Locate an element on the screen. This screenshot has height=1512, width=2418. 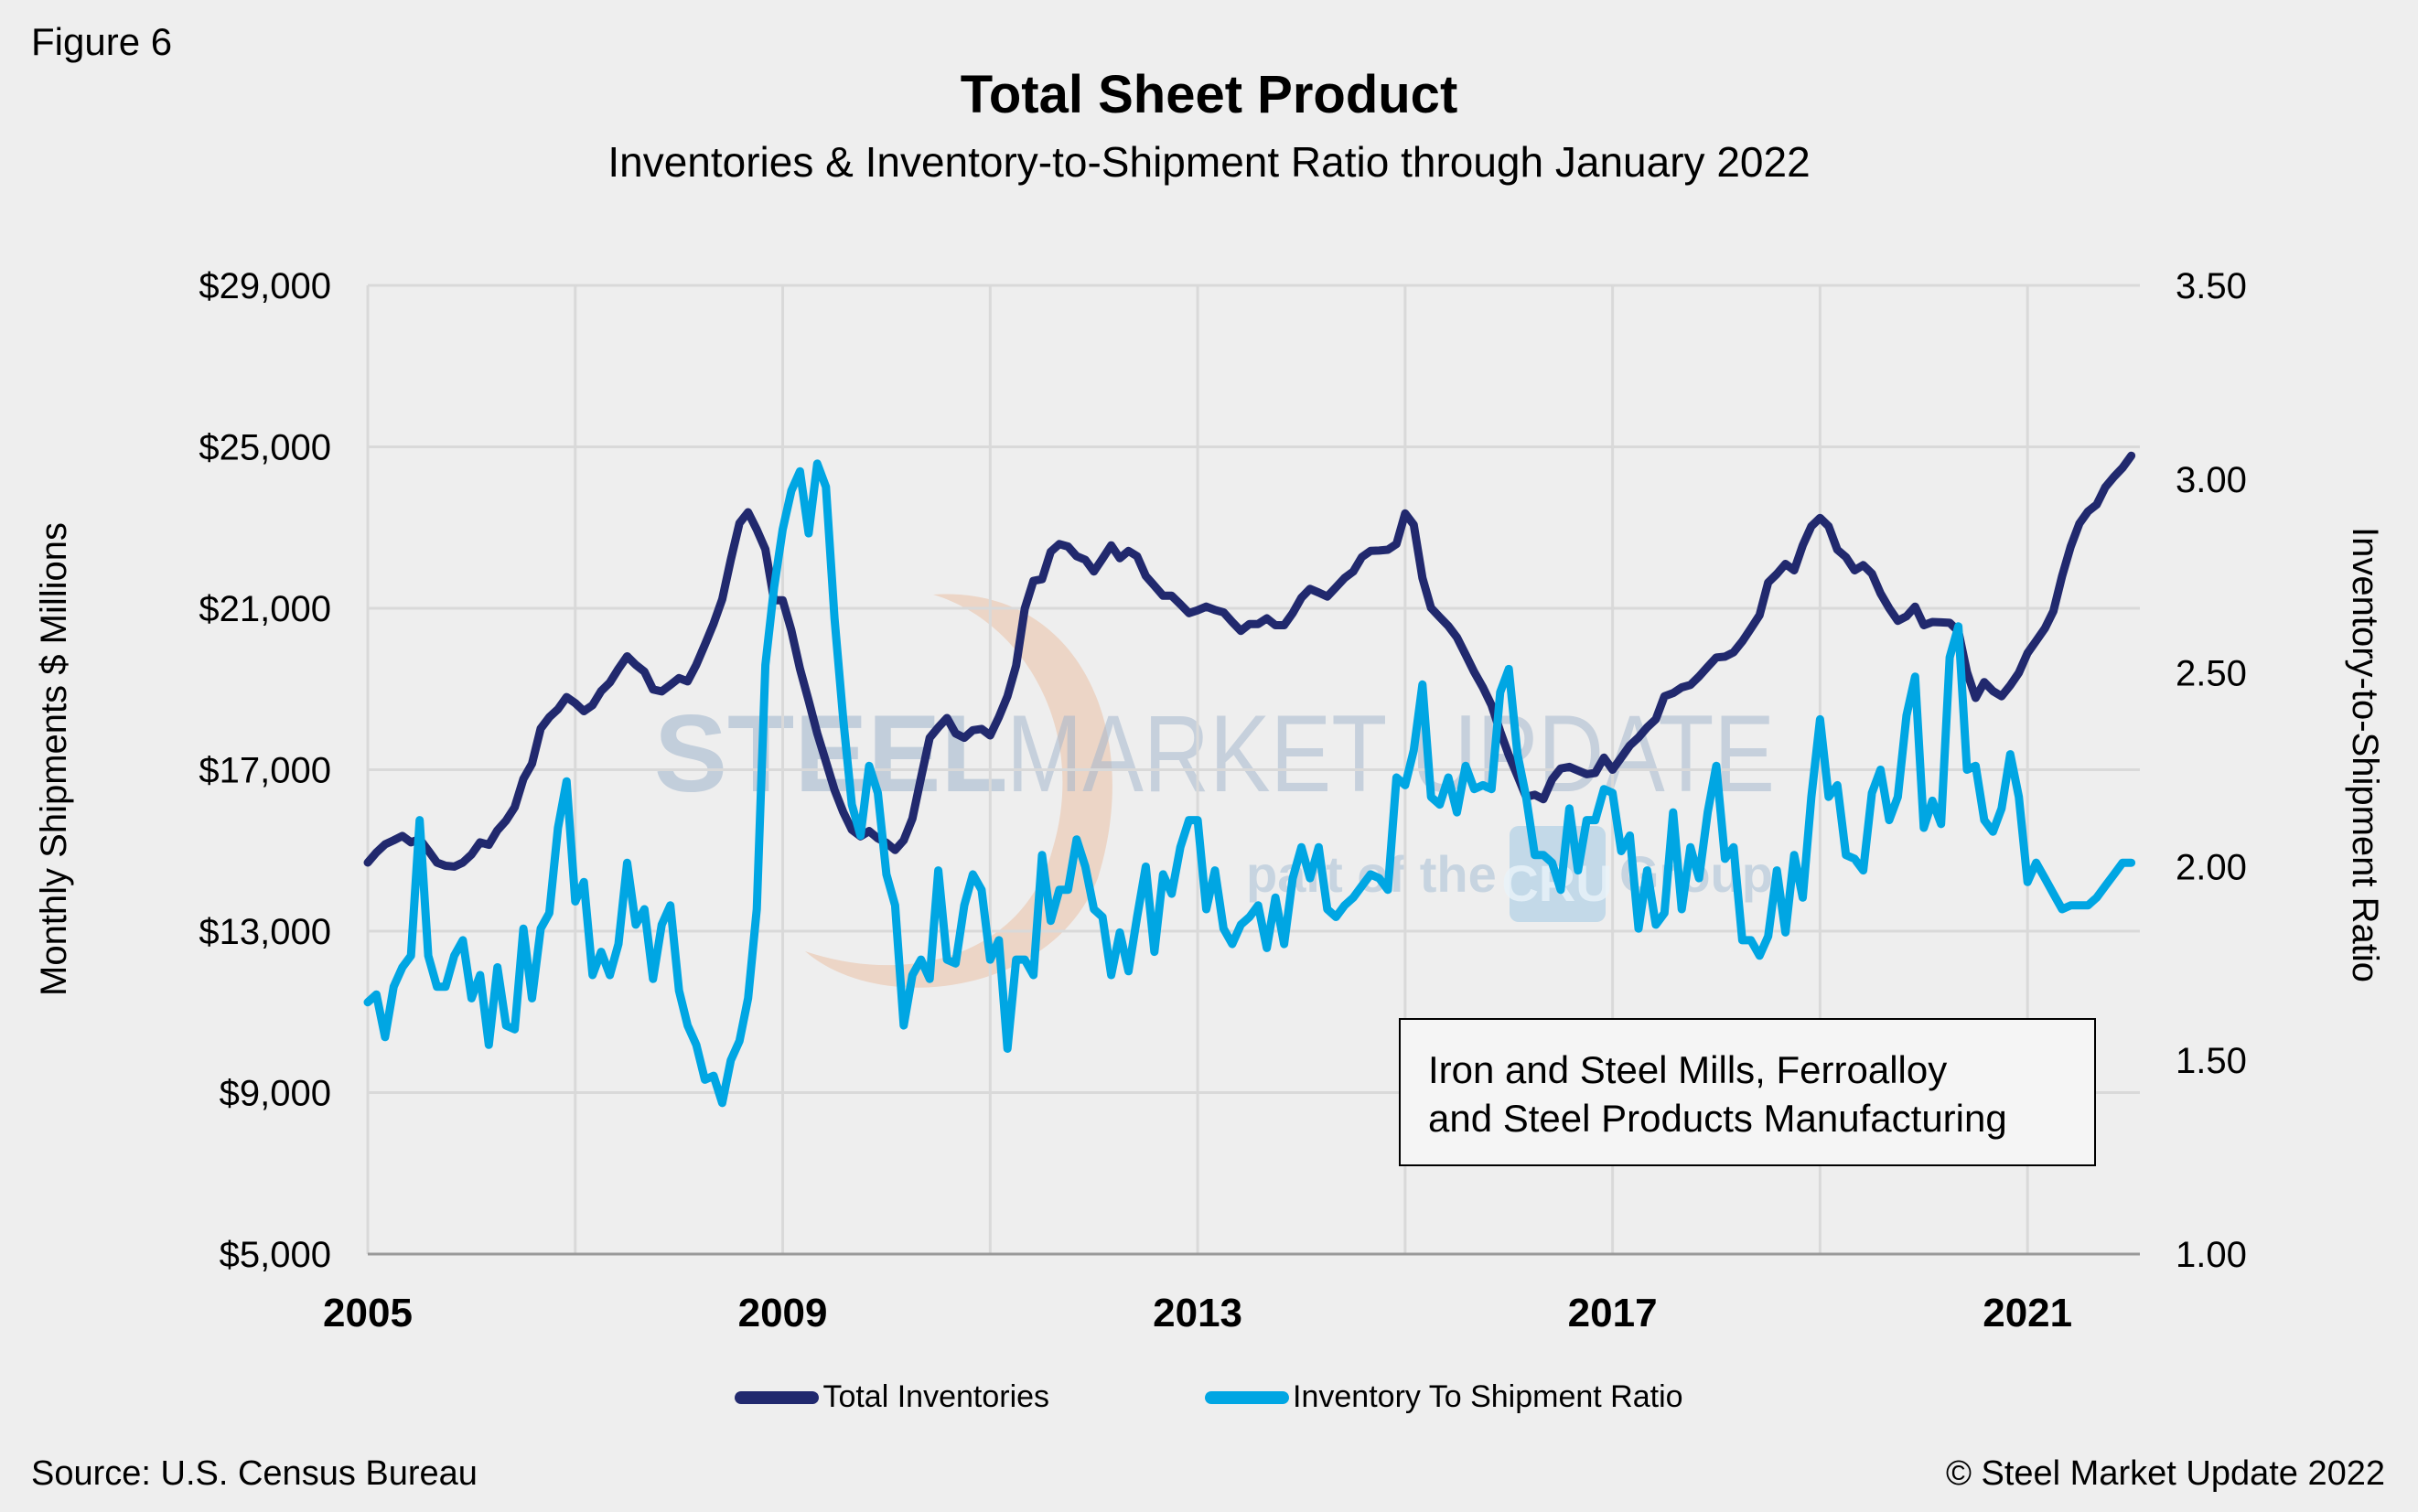
y-tick-label-left: $17,000 is located at coordinates (265, 771).